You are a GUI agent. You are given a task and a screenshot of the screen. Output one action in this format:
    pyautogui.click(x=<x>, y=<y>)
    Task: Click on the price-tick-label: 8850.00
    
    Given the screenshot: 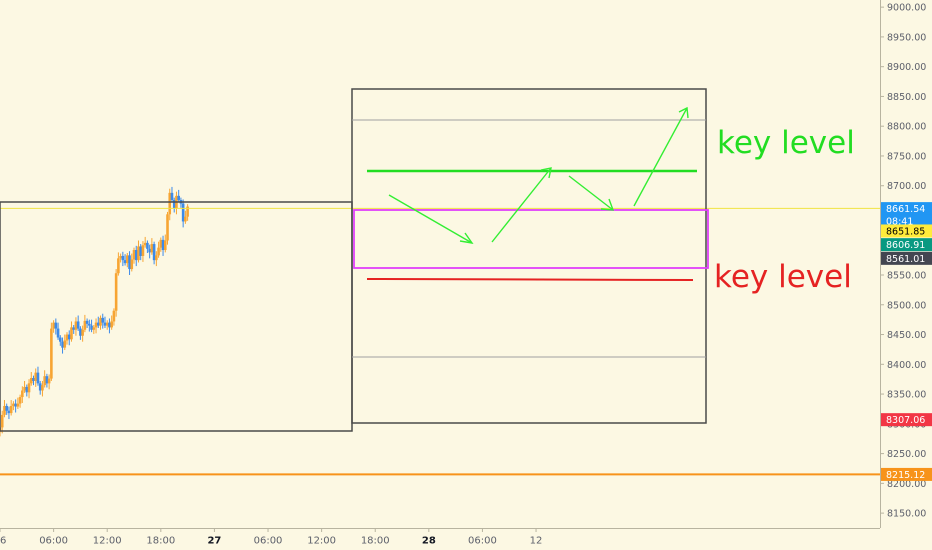 What is the action you would take?
    pyautogui.click(x=906, y=97)
    